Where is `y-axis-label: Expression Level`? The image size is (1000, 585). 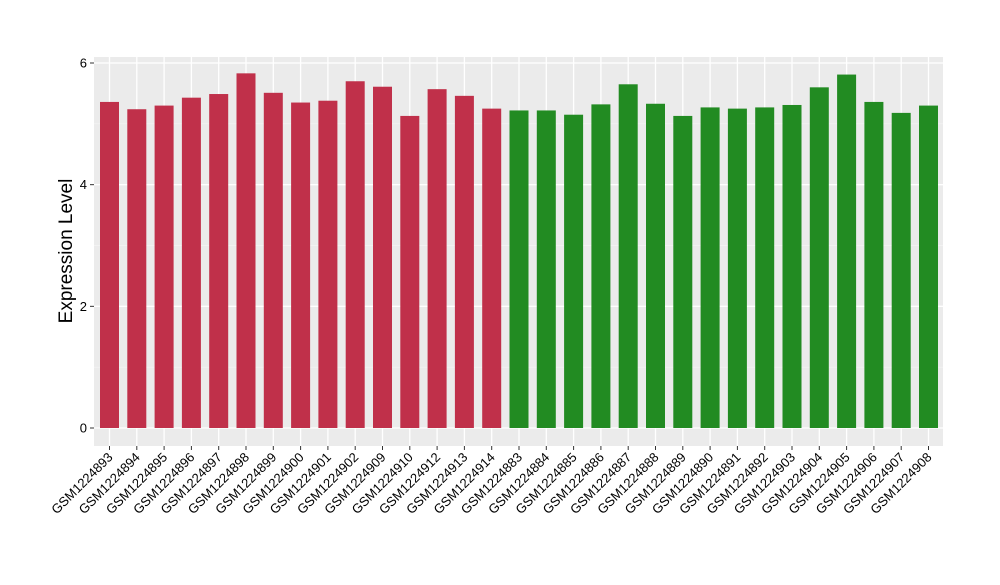
y-axis-label: Expression Level is located at coordinates (66, 251).